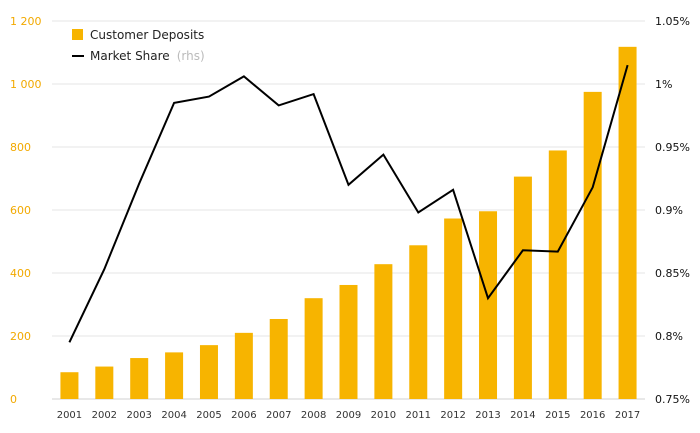 The width and height of the screenshot is (700, 433). I want to click on bar-2017, so click(627, 223).